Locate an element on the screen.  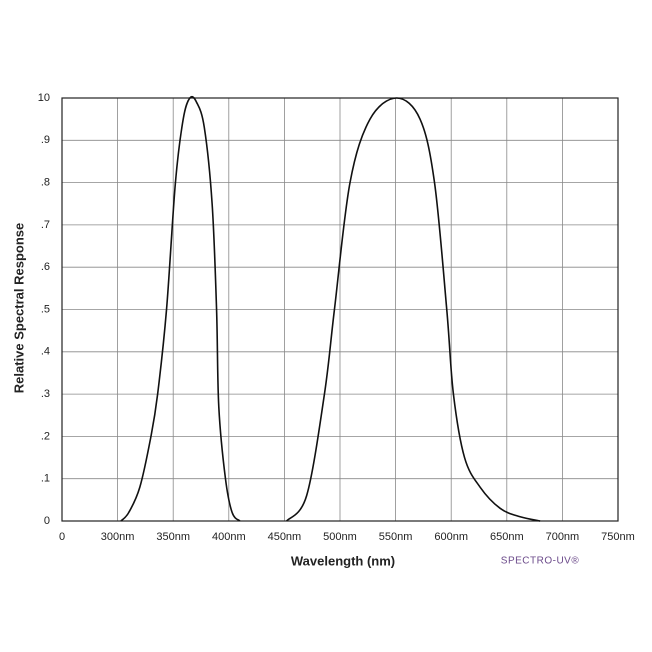
y-axis-label: Relative Spectral Response is located at coordinates (18, 308).